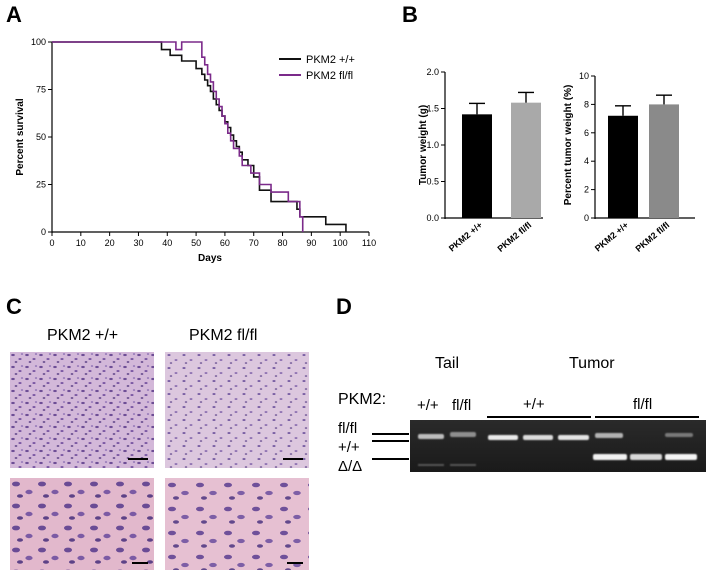 The image size is (708, 574). What do you see at coordinates (369, 243) in the screenshot?
I see `x-tick-label: 110` at bounding box center [369, 243].